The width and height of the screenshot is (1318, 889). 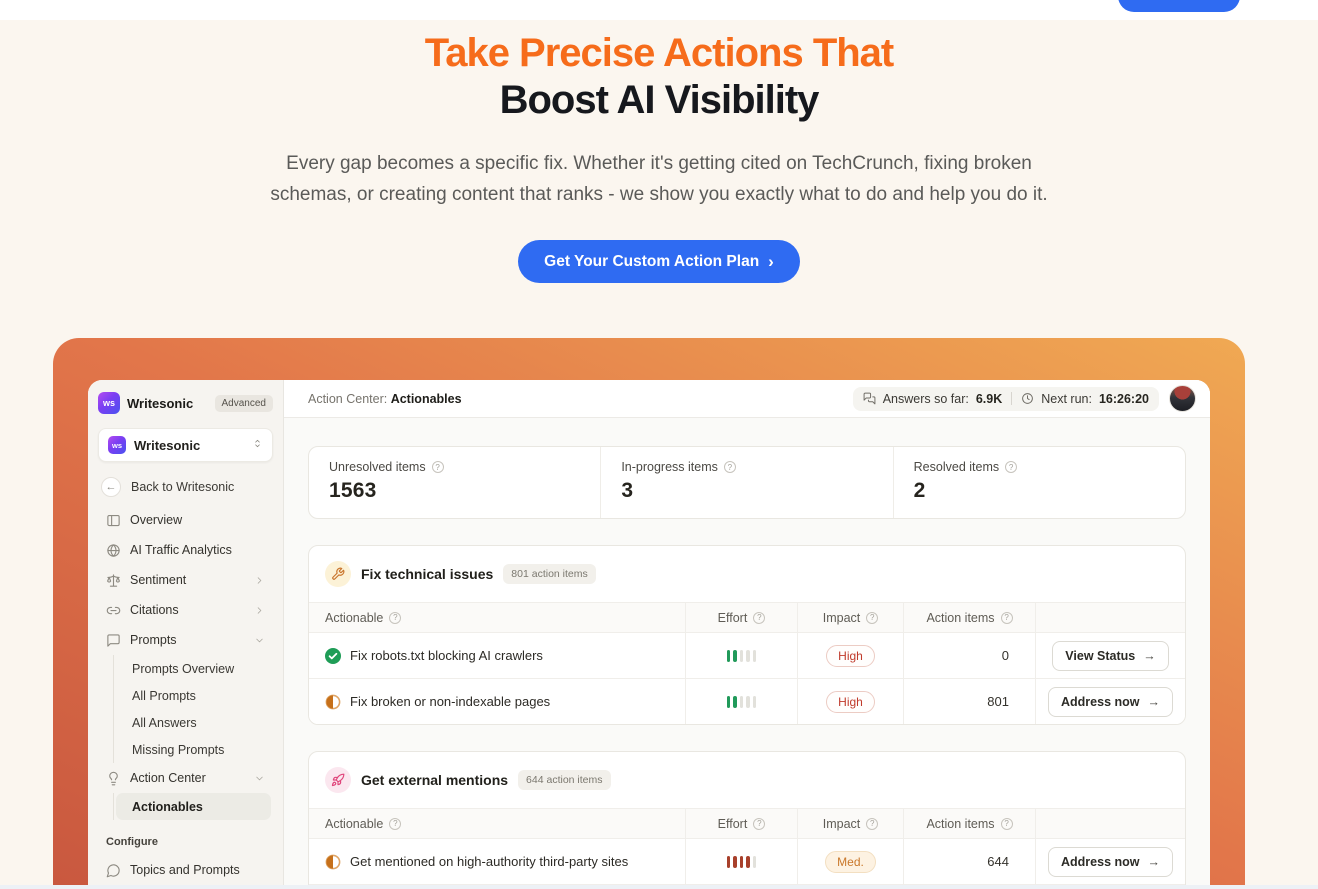 I want to click on sidebar-item-label: AI Traffic Analytics, so click(x=181, y=550).